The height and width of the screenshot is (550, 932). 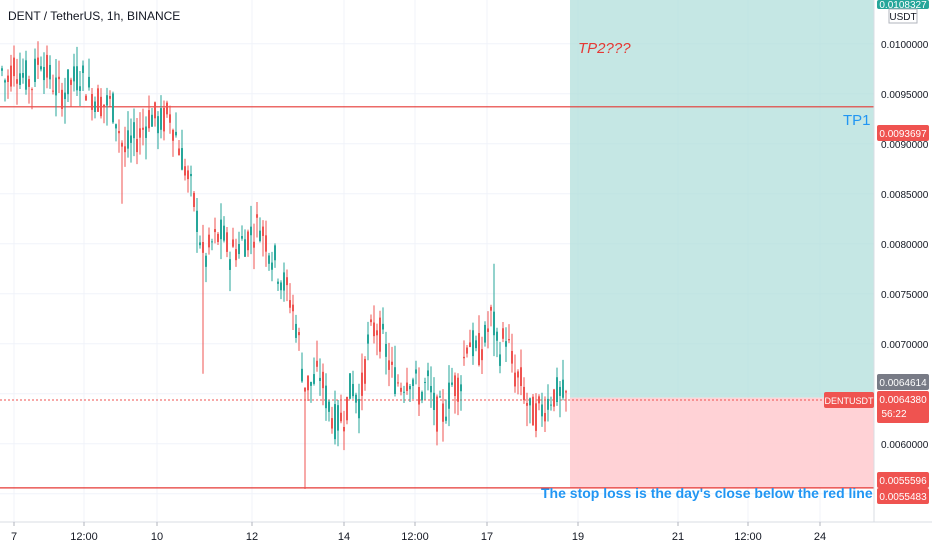 What do you see at coordinates (252, 537) in the screenshot?
I see `time-tick-label: 12` at bounding box center [252, 537].